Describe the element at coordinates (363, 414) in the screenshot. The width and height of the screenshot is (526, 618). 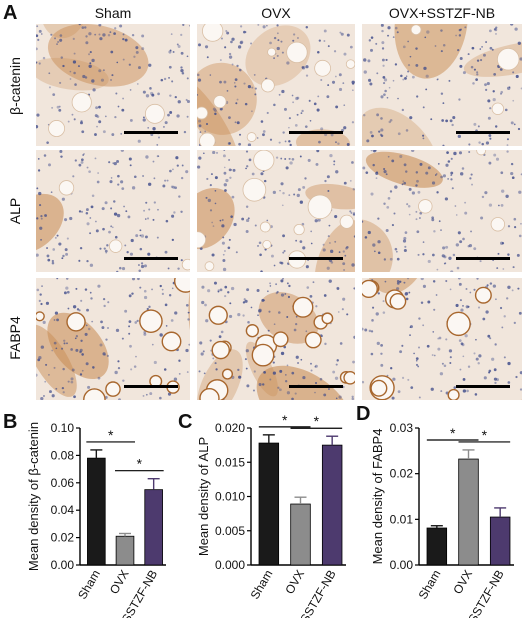
I see `panel-letter-d: D` at that location.